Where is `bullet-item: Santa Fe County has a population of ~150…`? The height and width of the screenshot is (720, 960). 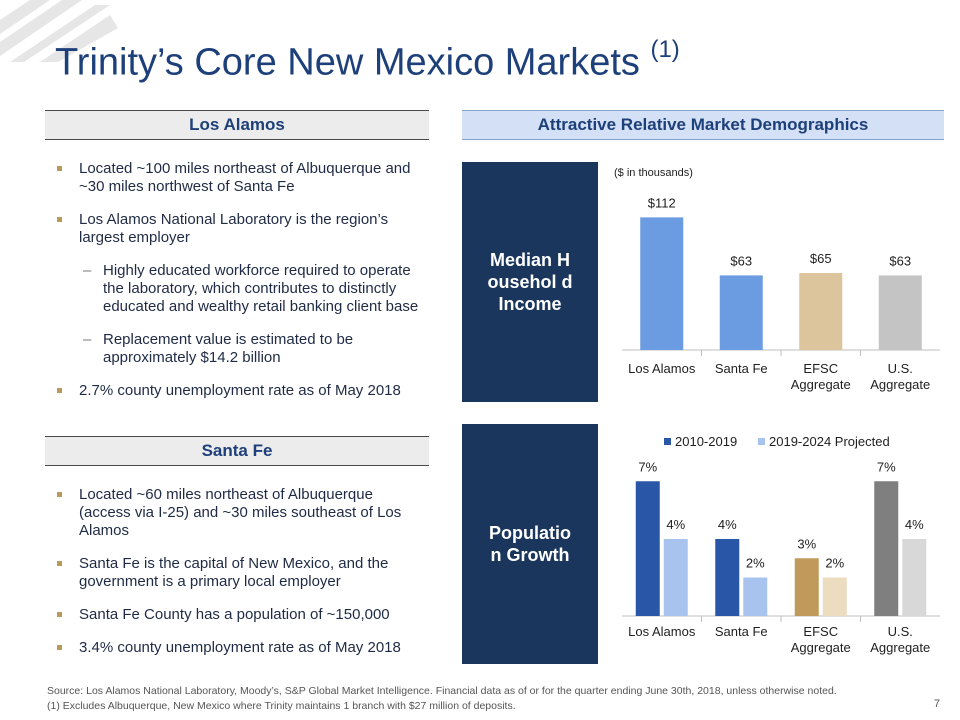 bullet-item: Santa Fe County has a population of ~150… is located at coordinates (241, 615).